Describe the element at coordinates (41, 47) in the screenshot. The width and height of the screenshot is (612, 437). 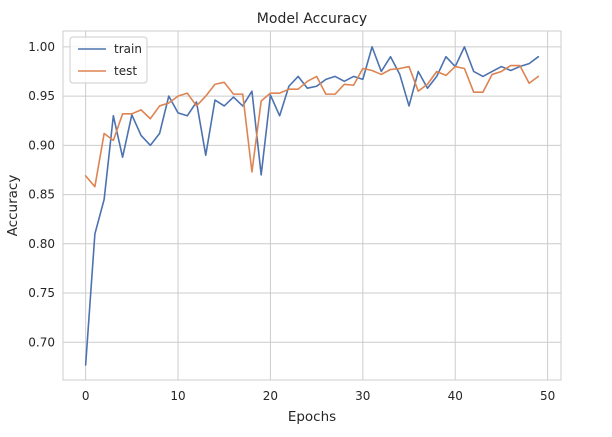
I see `y-tick-label: 1.00` at that location.